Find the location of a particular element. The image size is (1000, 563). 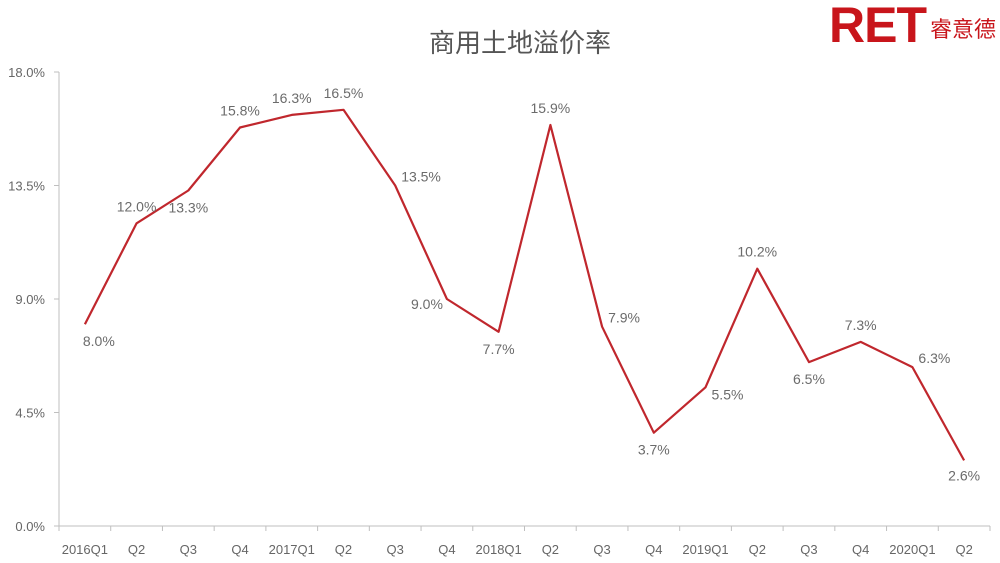

data-label: 7.7% is located at coordinates (499, 349).